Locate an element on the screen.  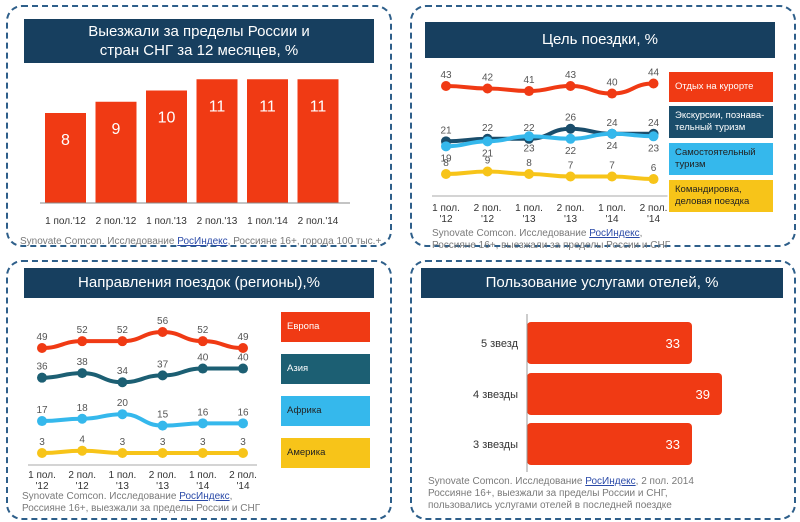
data-label: 20 is located at coordinates (123, 403).